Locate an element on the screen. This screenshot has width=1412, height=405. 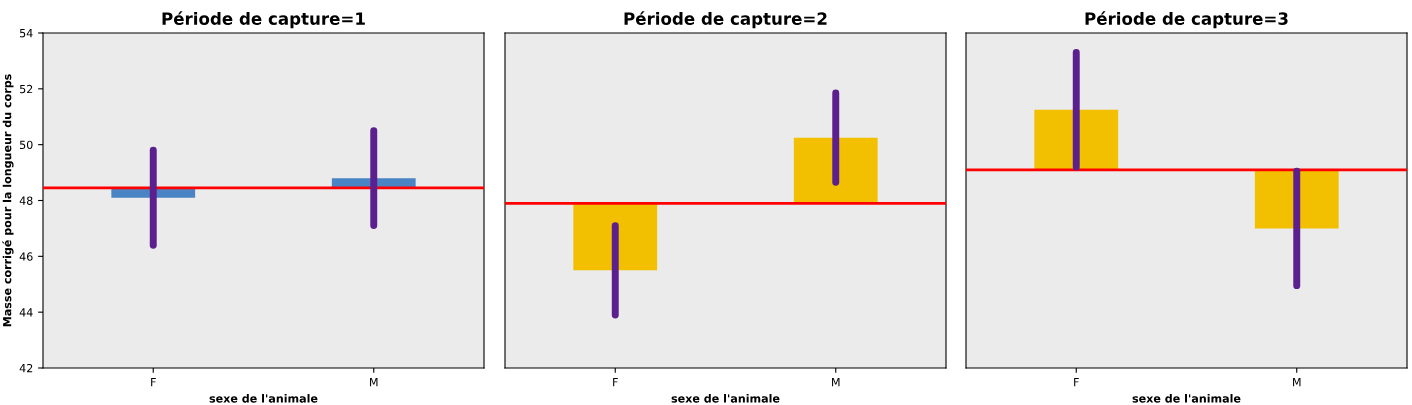
y-tick-label: 44 is located at coordinates (26, 312).